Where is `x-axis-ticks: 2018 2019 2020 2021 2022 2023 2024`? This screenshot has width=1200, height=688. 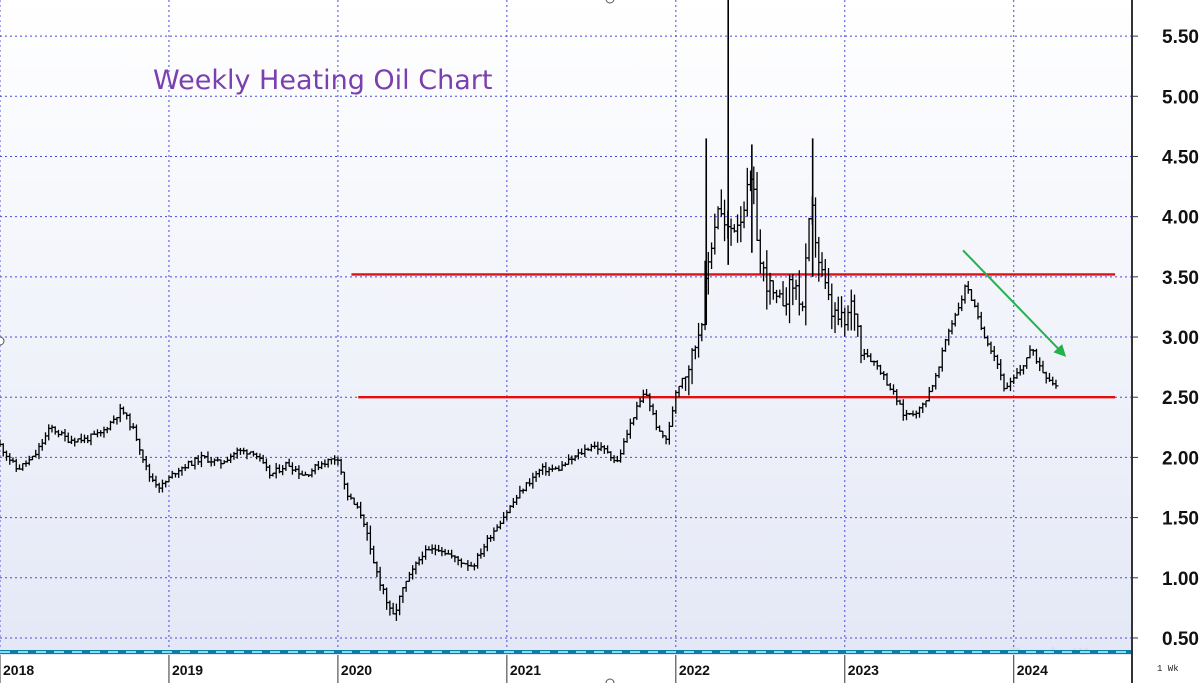
x-axis-ticks: 2018 2019 2020 2021 2022 2023 2024 is located at coordinates (524, 669).